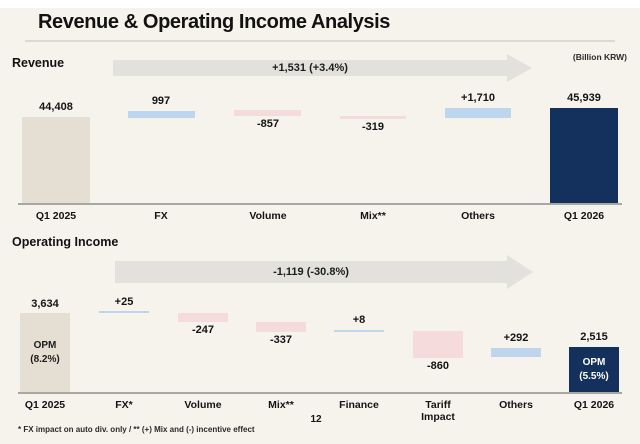 The height and width of the screenshot is (444, 640). I want to click on revenue-change-label: +1,531 (+3.4%), so click(310, 68).